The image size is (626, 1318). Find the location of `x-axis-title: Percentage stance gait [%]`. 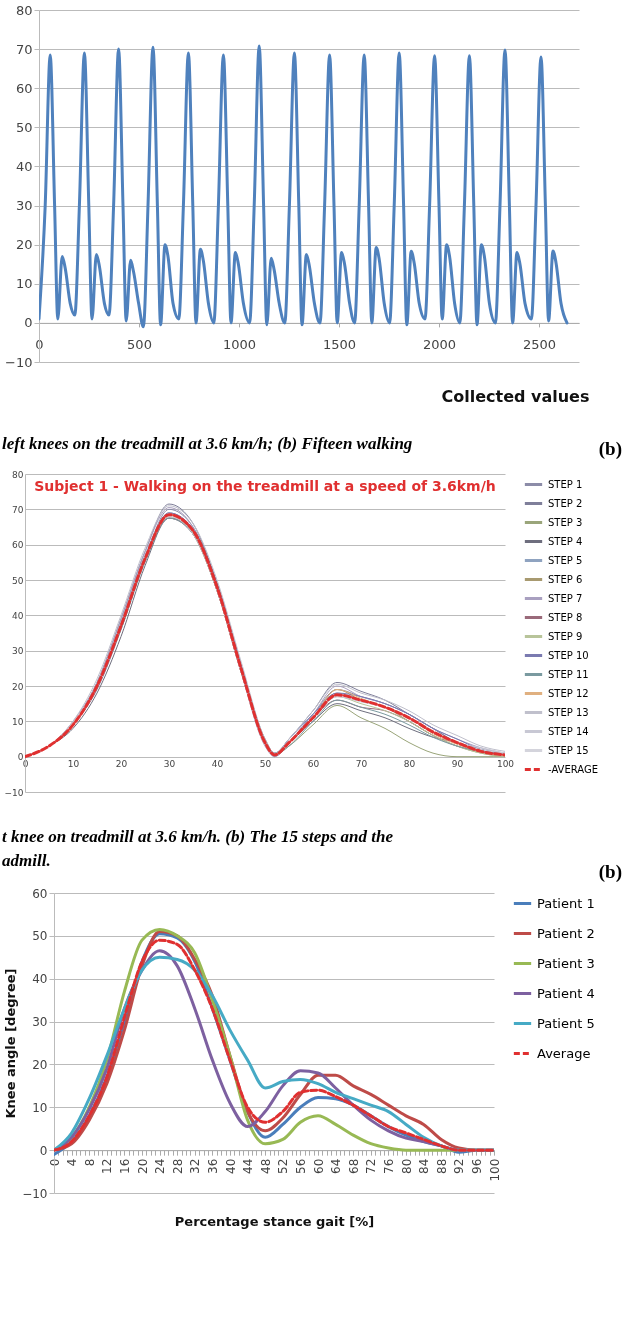

x-axis-title: Percentage stance gait [%] is located at coordinates (274, 1221).